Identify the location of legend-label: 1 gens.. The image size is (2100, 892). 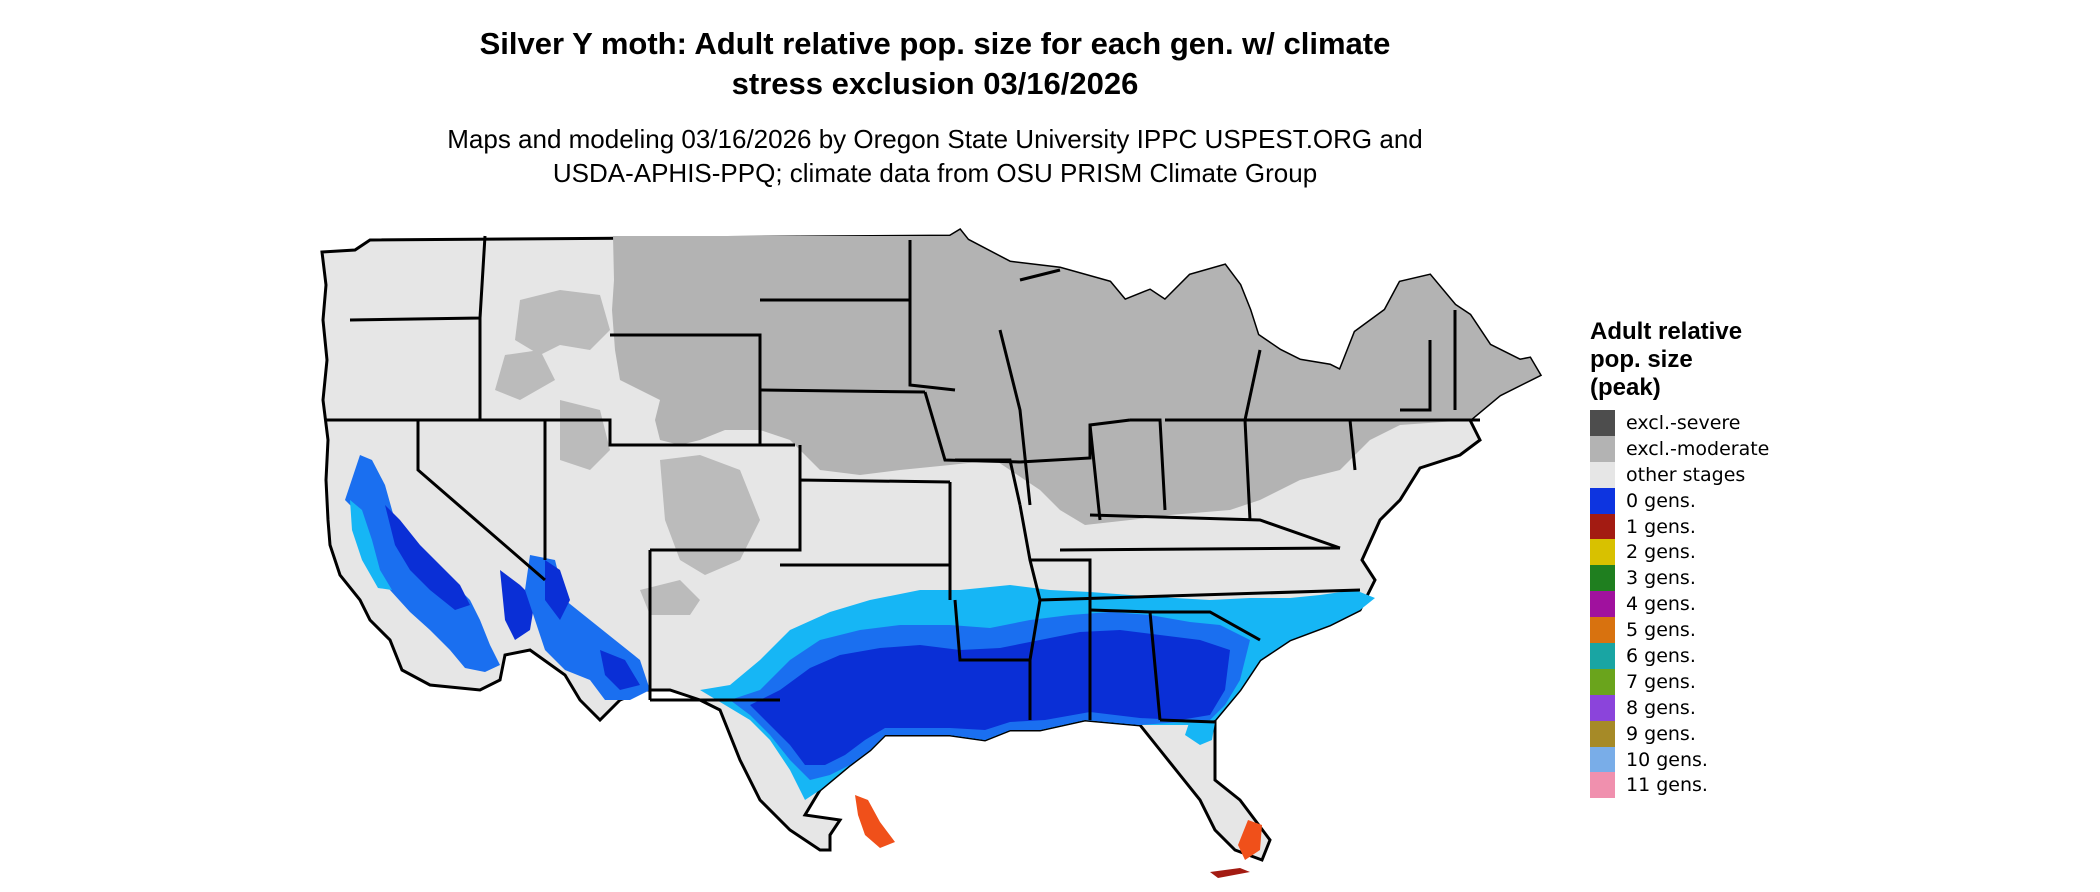
(1661, 526).